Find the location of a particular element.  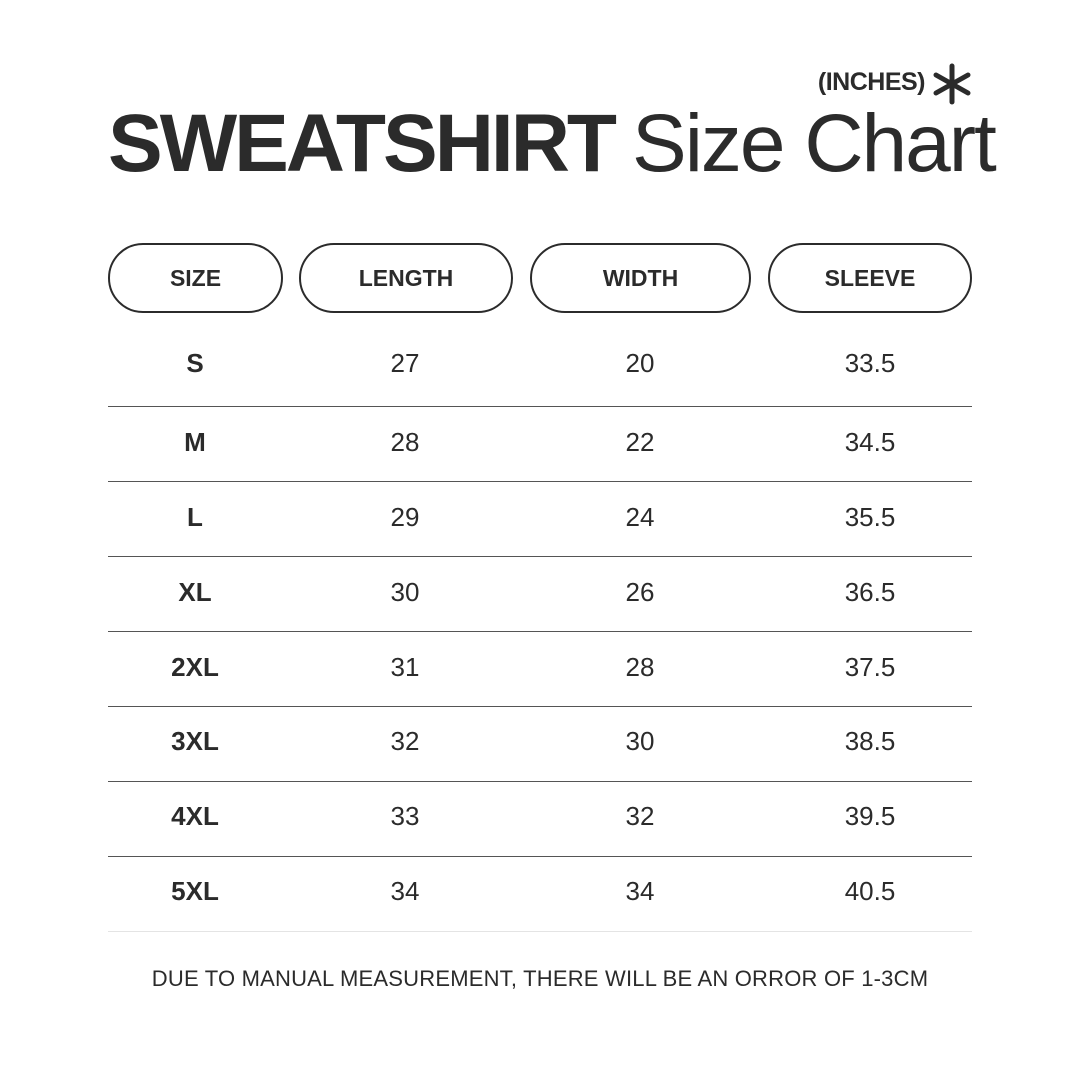

table-row: 4XL 33 32 39.5 is located at coordinates (540, 816).